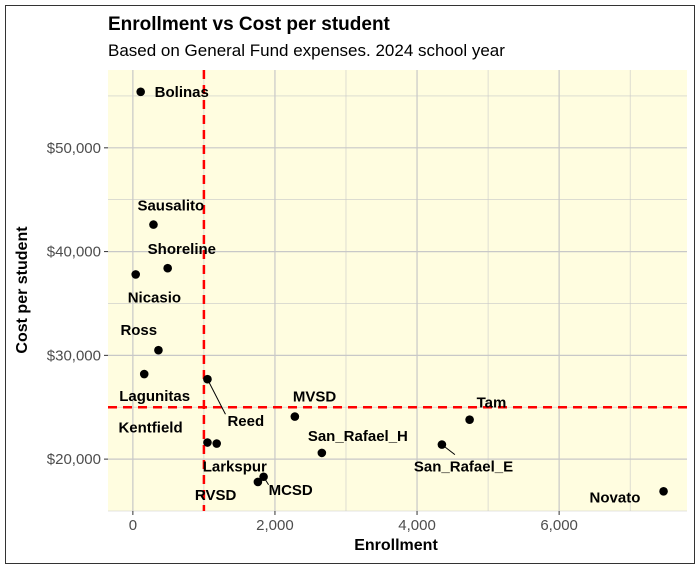 The width and height of the screenshot is (700, 574). Describe the element at coordinates (216, 495) in the screenshot. I see `point-label-rvsd: RVSD` at that location.